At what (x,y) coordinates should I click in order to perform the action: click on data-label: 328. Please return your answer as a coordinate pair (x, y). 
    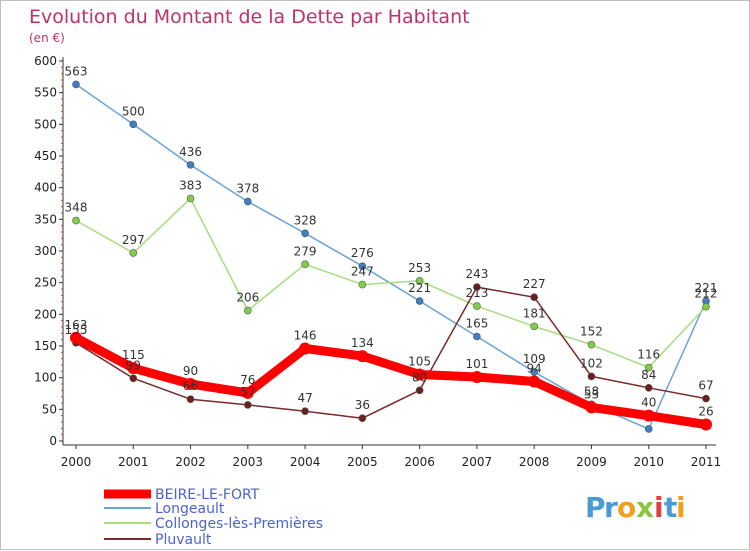
    Looking at the image, I should click on (305, 220).